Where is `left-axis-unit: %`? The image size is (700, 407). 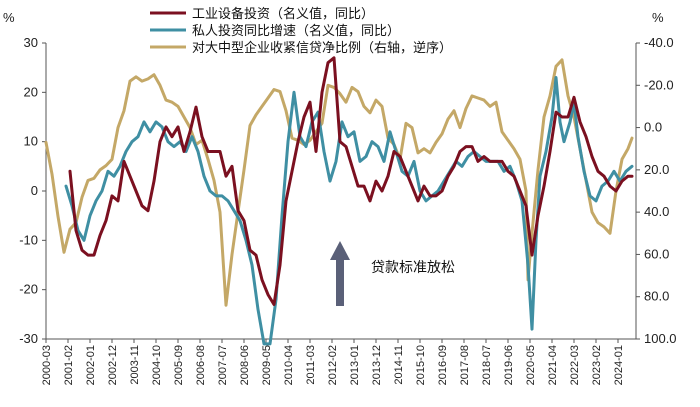 left-axis-unit: % is located at coordinates (9, 17).